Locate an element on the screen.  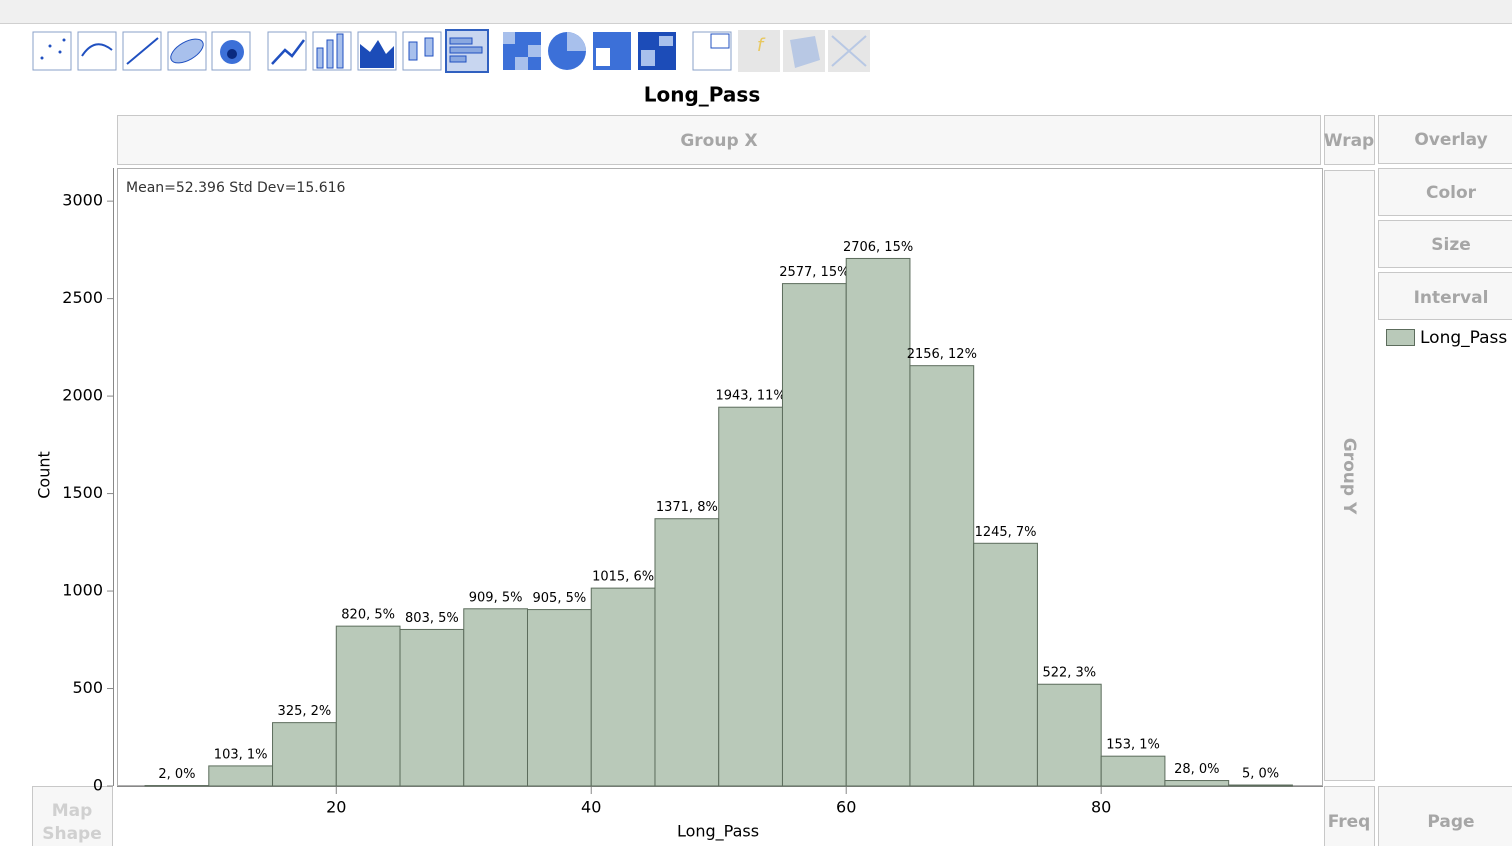
toolbar: f is located at coordinates (451, 51).